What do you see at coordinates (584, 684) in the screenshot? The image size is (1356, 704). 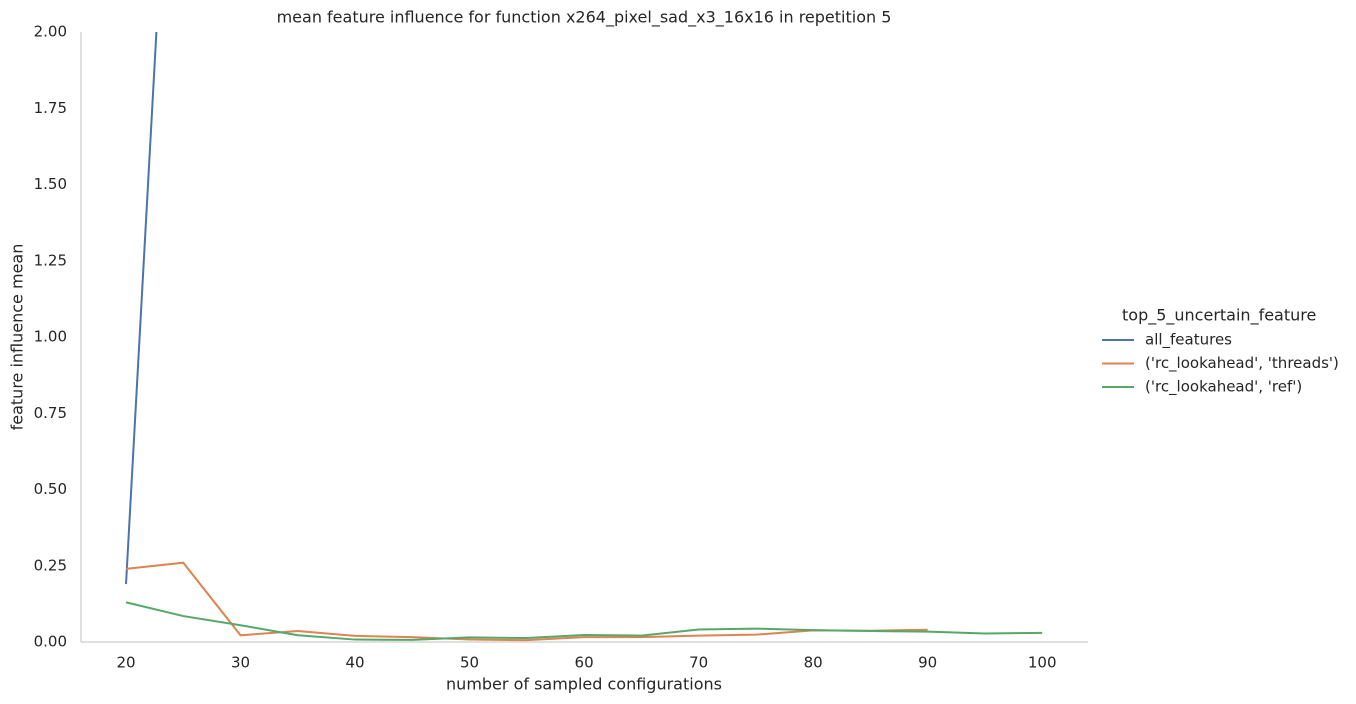 I see `x-axis-label: number of sampled configurations` at bounding box center [584, 684].